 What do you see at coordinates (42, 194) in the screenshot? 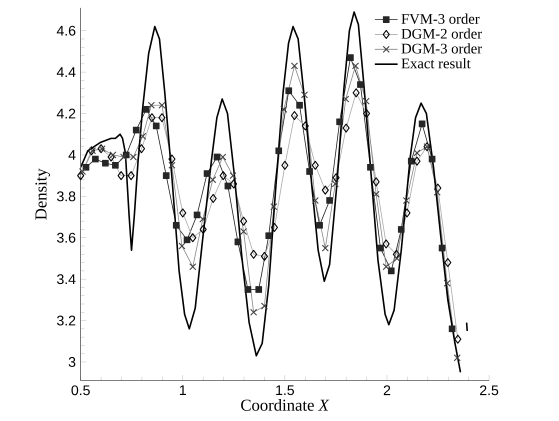
I see `y-axis-title: Density` at bounding box center [42, 194].